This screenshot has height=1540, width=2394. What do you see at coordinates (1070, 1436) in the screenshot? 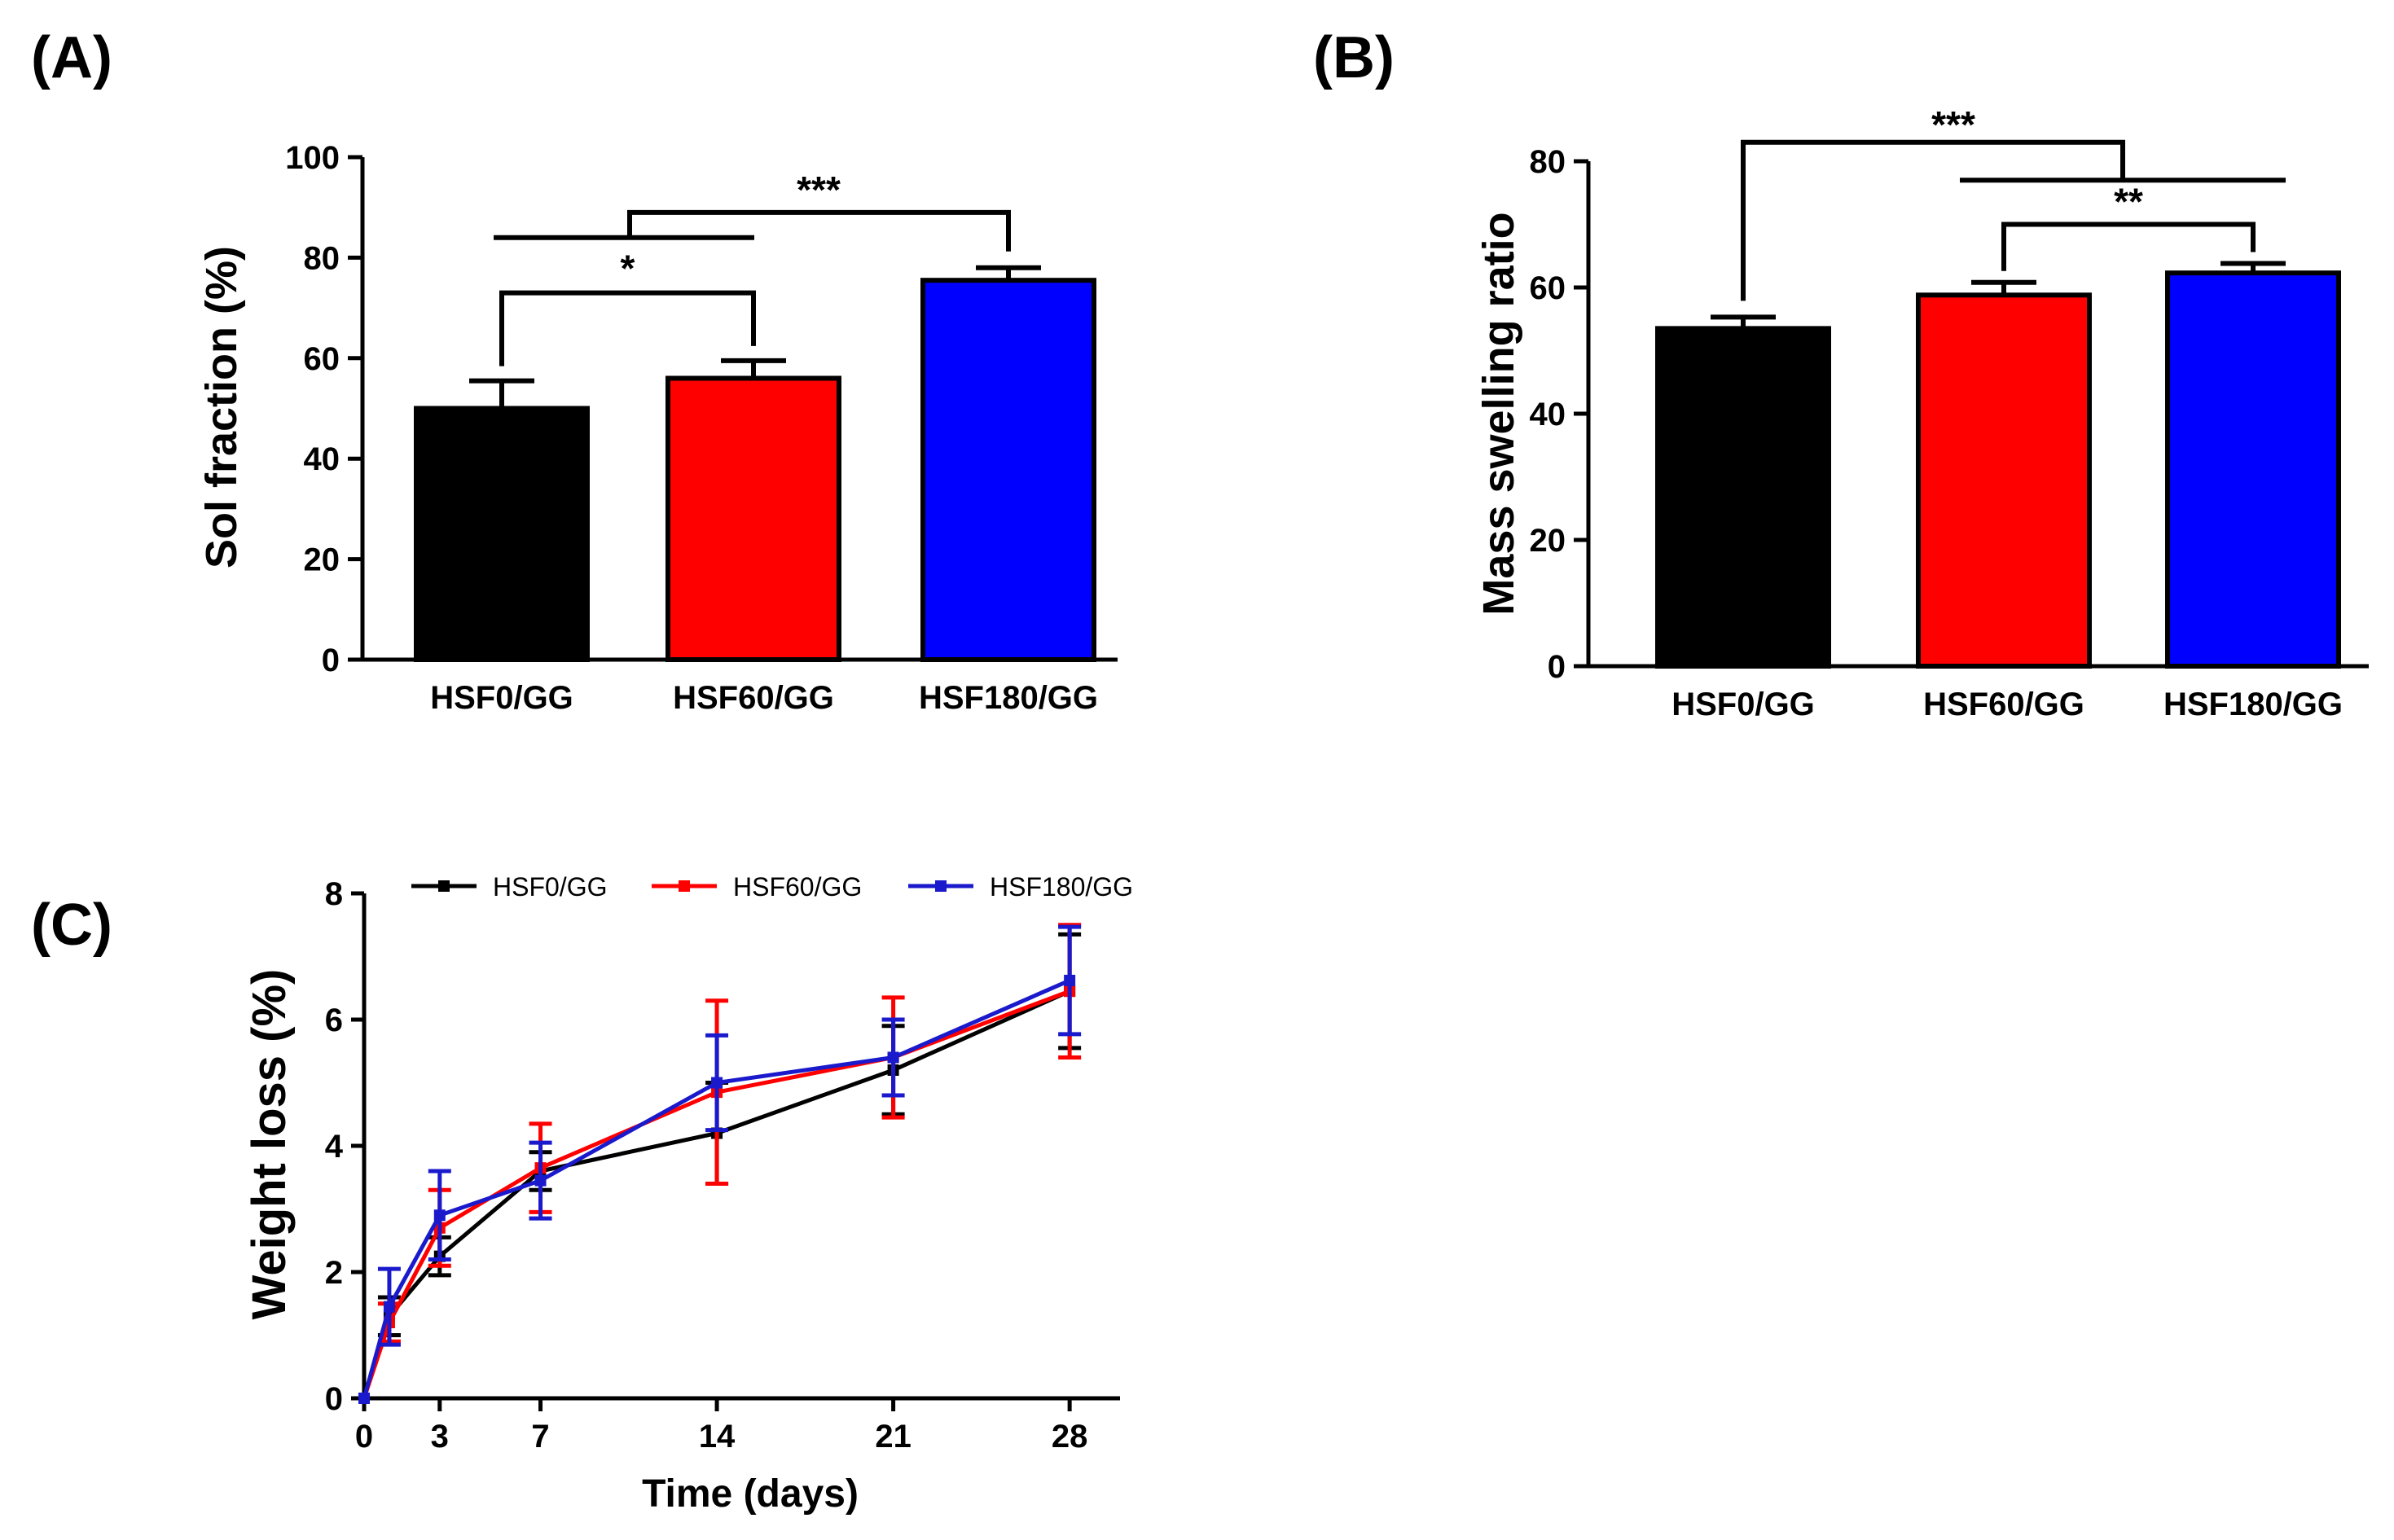
I see `x-tick-label: 28` at bounding box center [1070, 1436].